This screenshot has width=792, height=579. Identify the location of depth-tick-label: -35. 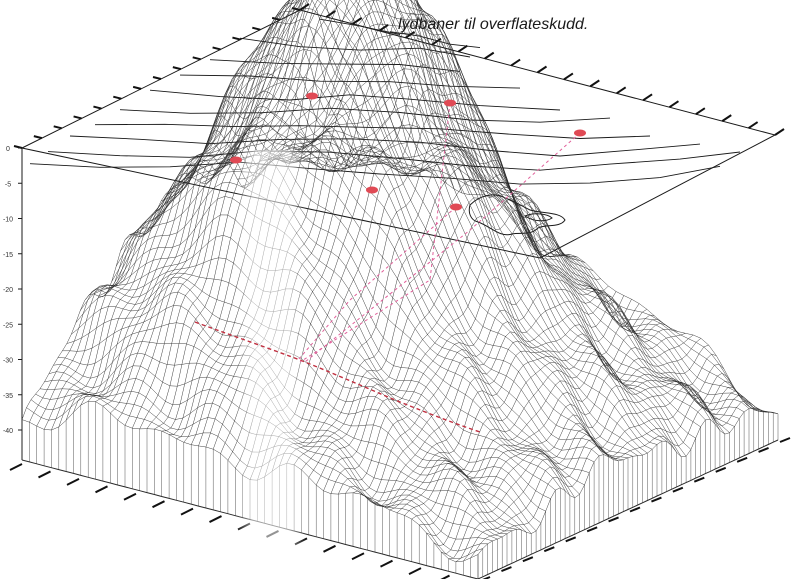
(8, 396).